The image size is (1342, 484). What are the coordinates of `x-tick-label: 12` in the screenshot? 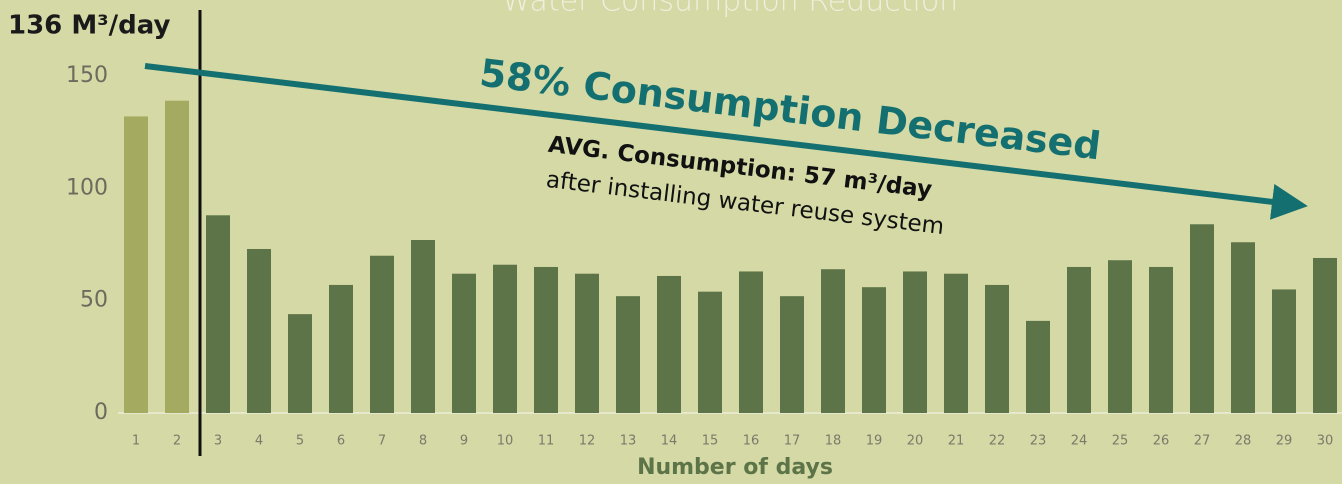 It's located at (587, 441).